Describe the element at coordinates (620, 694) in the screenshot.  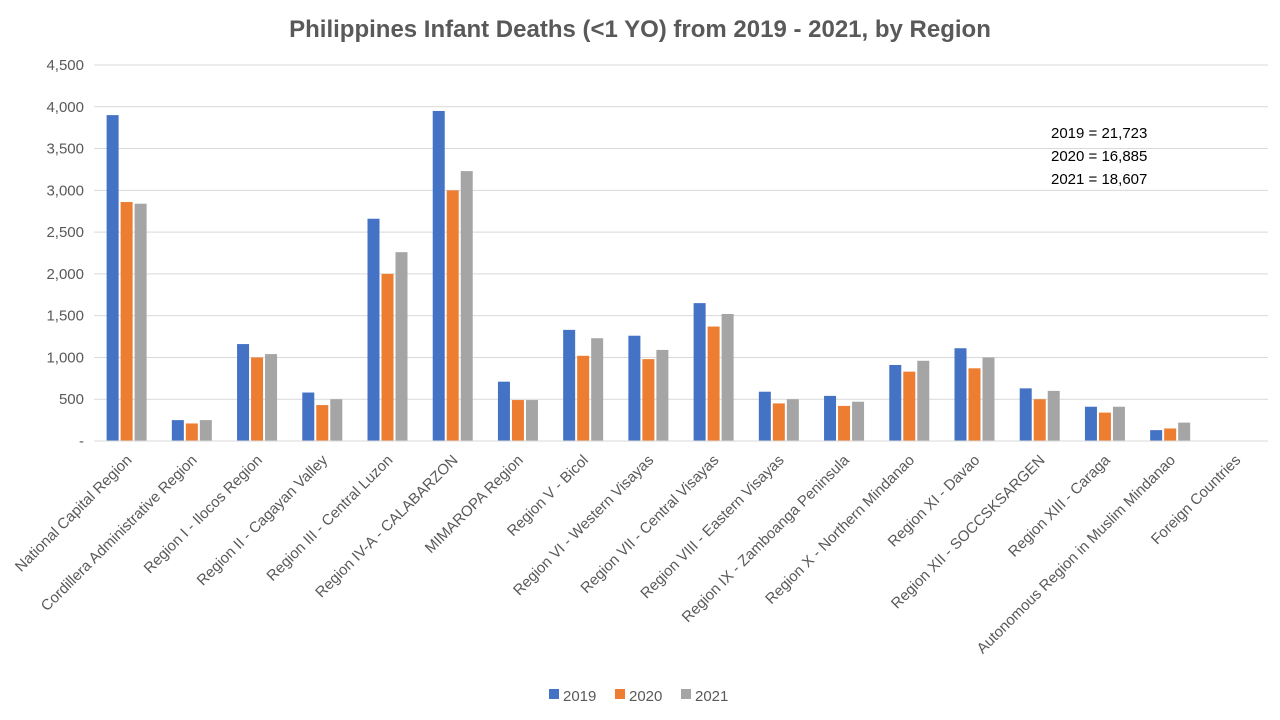
I see `legend-swatch-2020` at that location.